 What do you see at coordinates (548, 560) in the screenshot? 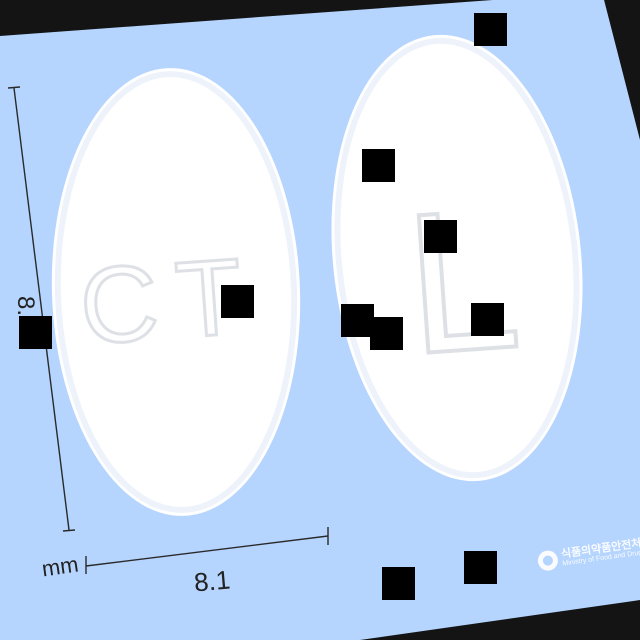
I see `ministry-logo-icon` at bounding box center [548, 560].